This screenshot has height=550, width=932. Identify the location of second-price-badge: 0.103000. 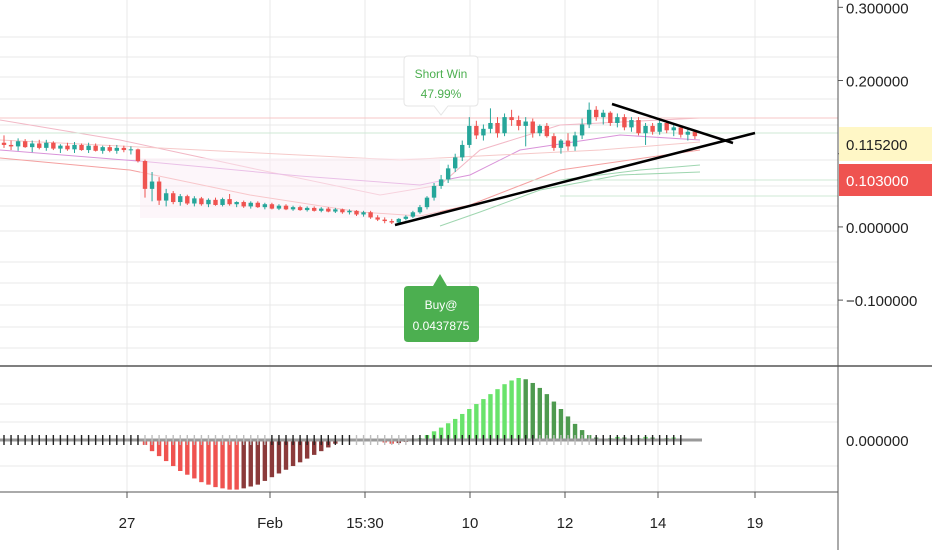
(885, 180).